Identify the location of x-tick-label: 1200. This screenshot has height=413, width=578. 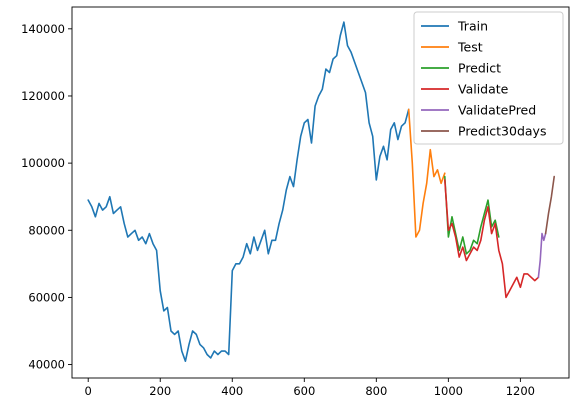
(520, 391).